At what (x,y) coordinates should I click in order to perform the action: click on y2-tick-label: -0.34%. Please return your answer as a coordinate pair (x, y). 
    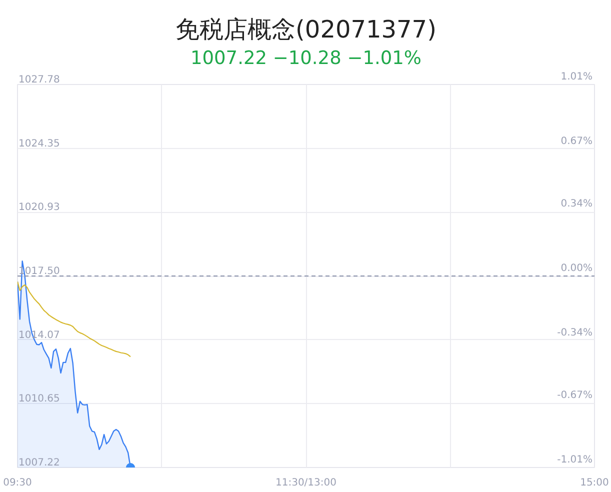
    Looking at the image, I should click on (575, 332).